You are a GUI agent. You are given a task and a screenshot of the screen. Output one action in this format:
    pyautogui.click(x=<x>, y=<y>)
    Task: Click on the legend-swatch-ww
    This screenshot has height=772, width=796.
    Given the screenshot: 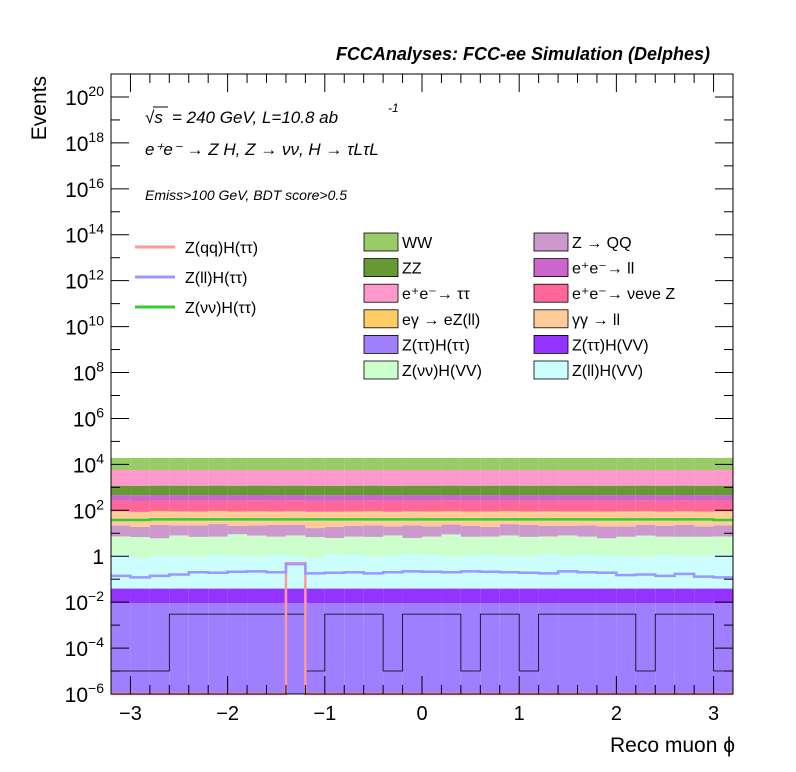 What is the action you would take?
    pyautogui.click(x=381, y=242)
    